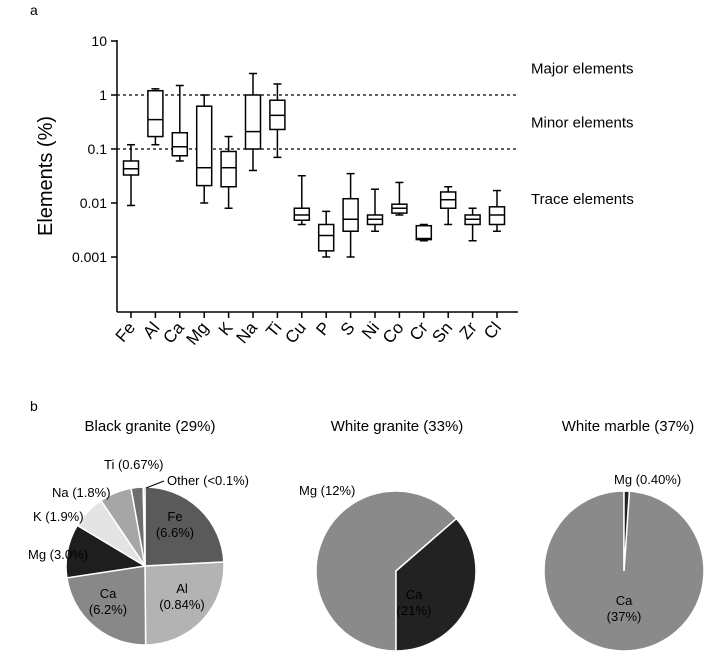  I want to click on pie-white-marble: White marble (37%) Ca (37%) Mg (0.40%), so click(624, 535).